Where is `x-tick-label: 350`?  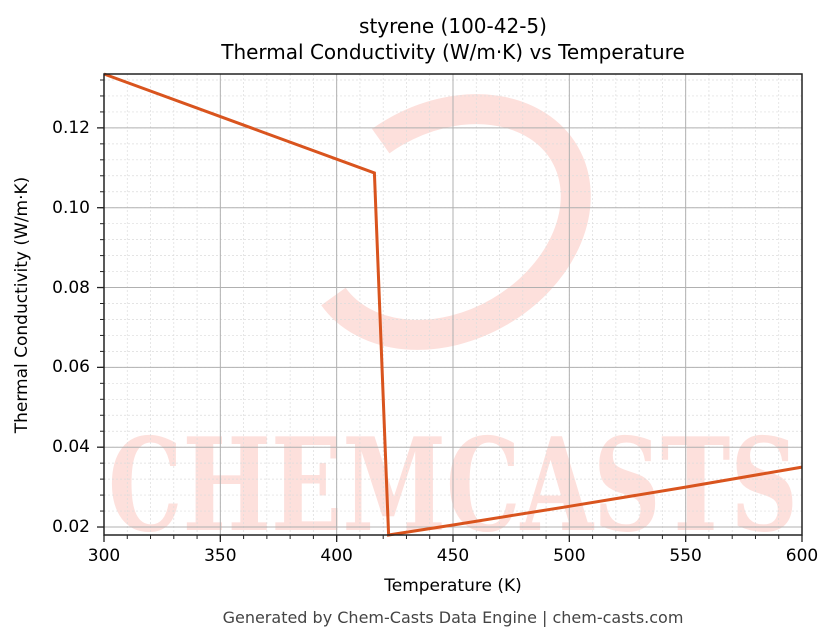 x-tick-label: 350 is located at coordinates (220, 556).